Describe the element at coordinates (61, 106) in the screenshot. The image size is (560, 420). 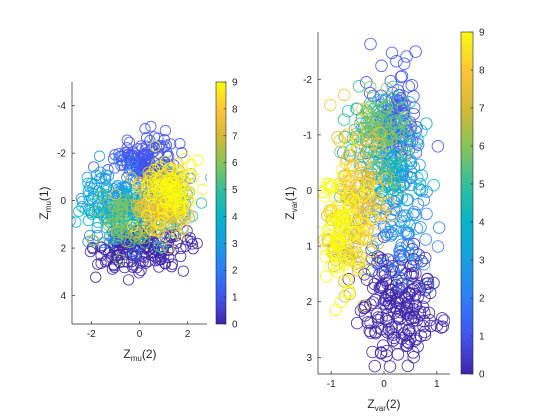
I see `y-tick-label: -4` at that location.